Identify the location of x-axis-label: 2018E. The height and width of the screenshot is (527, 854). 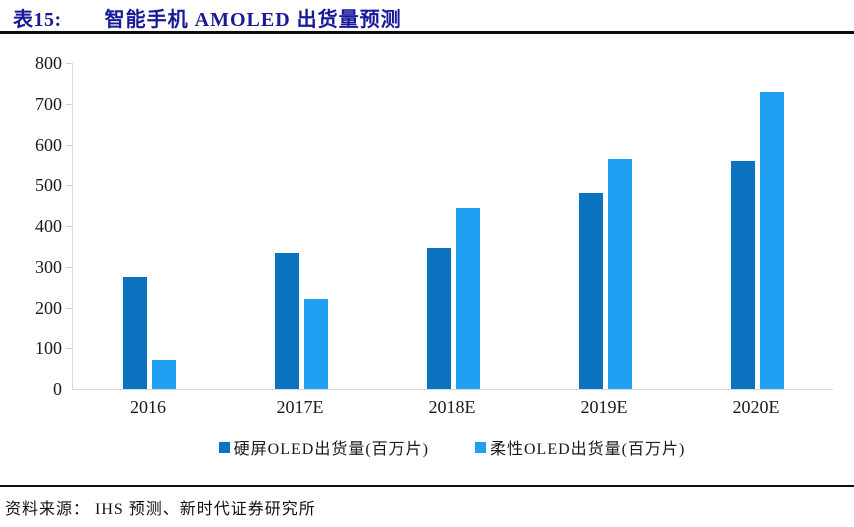
(452, 407).